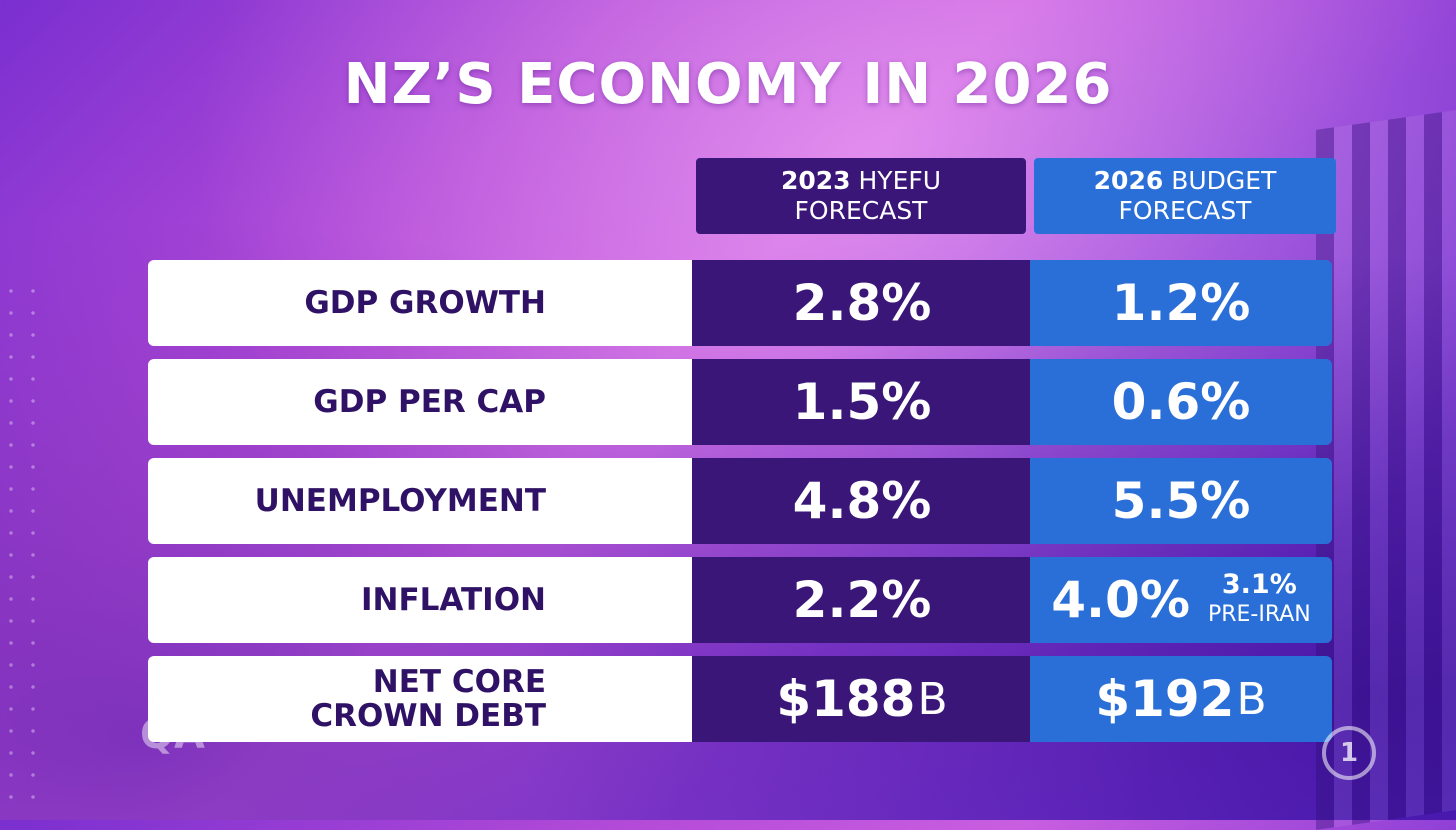 The image size is (1456, 830). Describe the element at coordinates (1224, 180) in the screenshot. I see `column-header-name: BUDGET` at that location.